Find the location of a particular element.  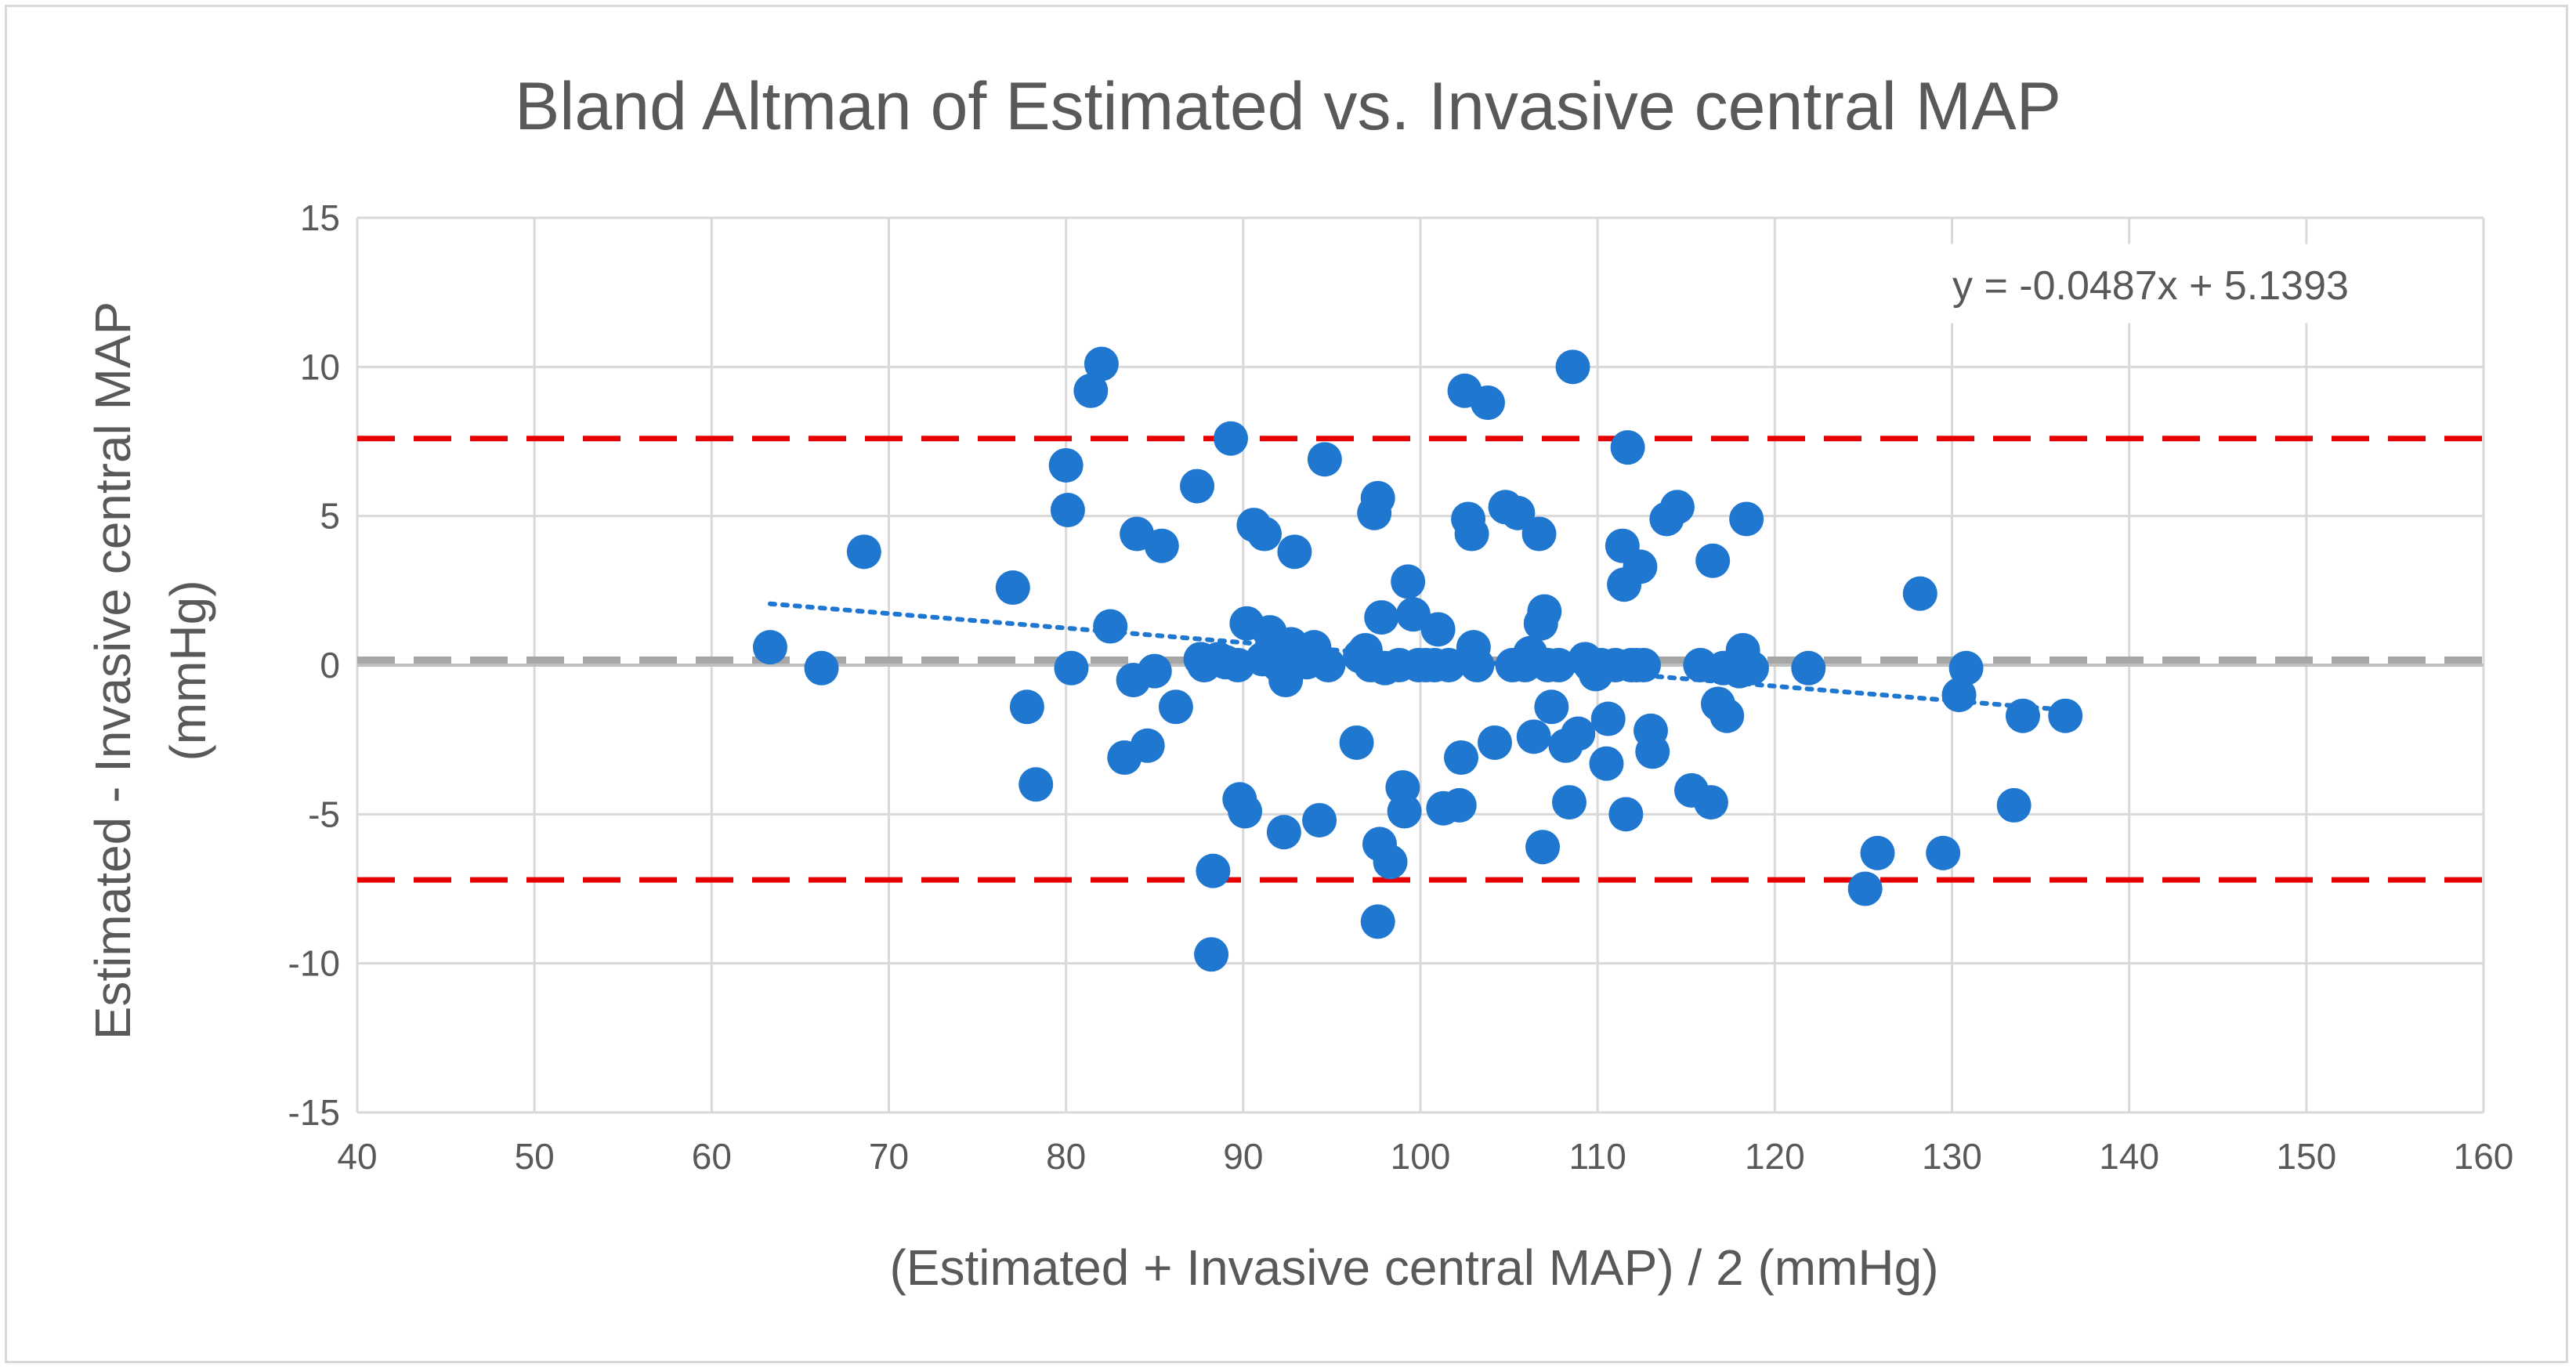

trendline-equation: y = -0.0487x + 5.1393 is located at coordinates (2151, 286).